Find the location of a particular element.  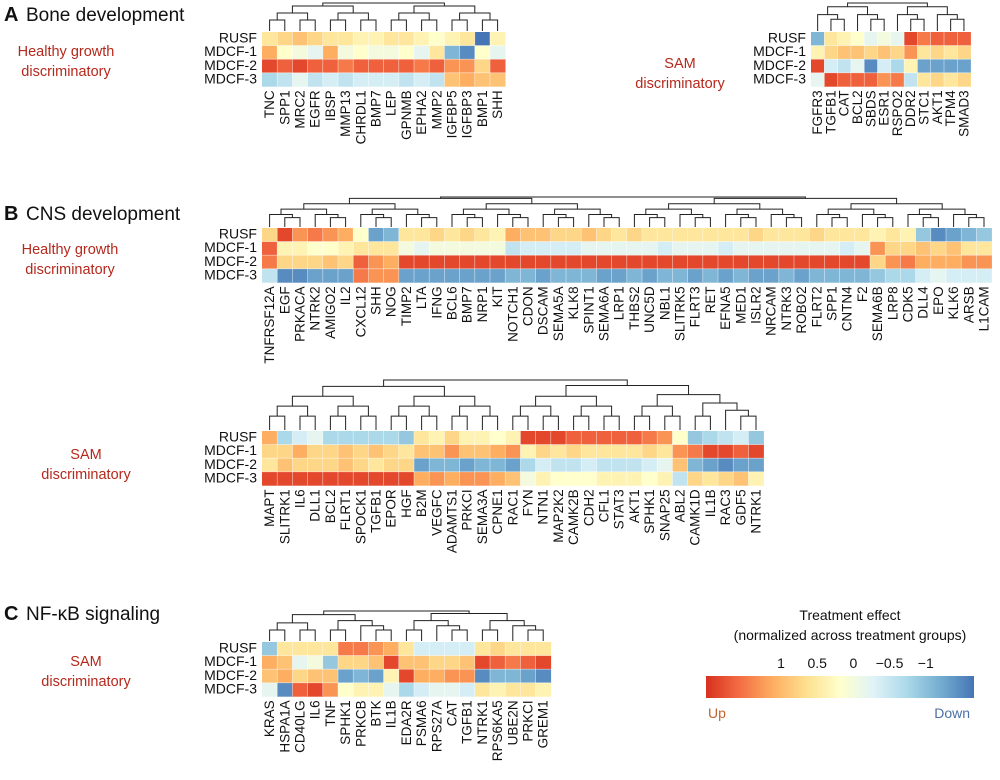

row-label: MDCF-1 is located at coordinates (230, 450).